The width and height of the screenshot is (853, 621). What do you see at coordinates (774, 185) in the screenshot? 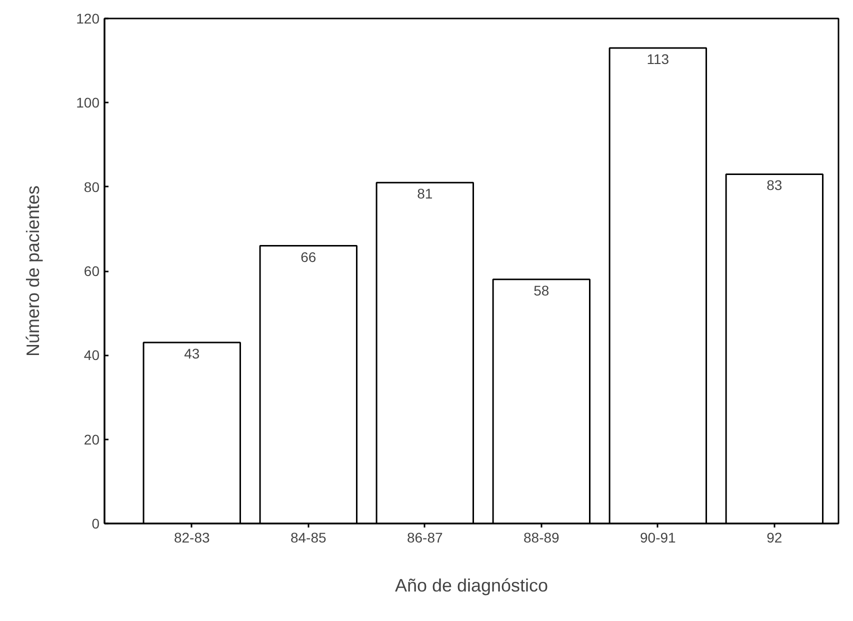
I see `data-label: 83` at bounding box center [774, 185].